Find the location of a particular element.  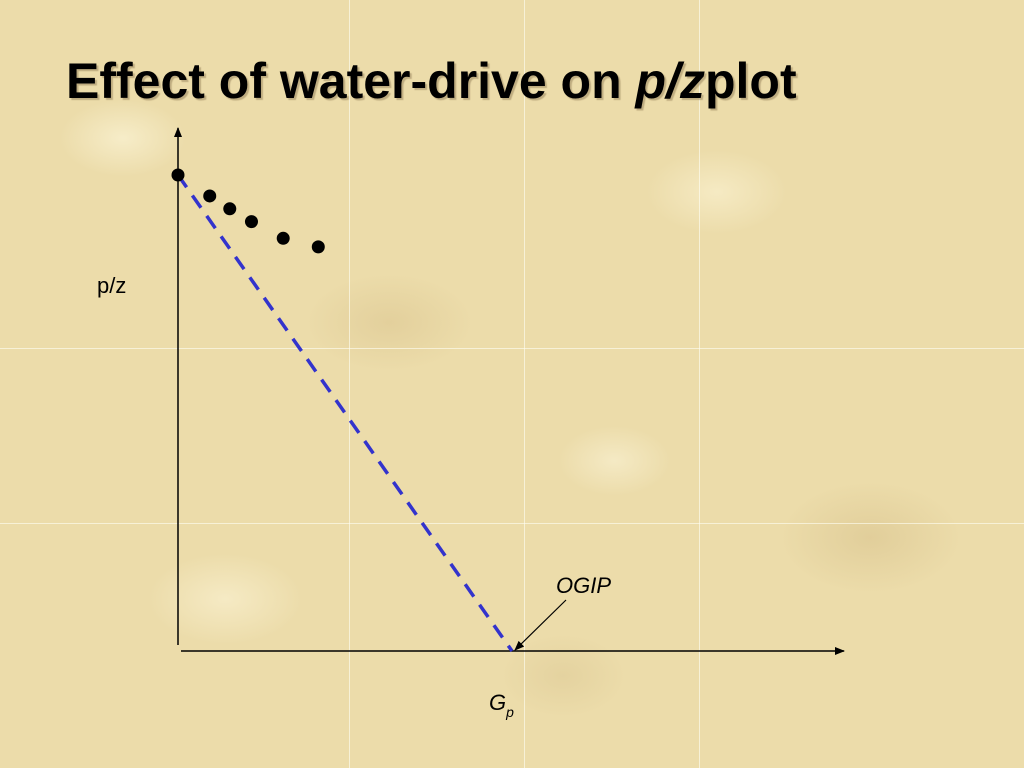

data-points is located at coordinates (248, 211).